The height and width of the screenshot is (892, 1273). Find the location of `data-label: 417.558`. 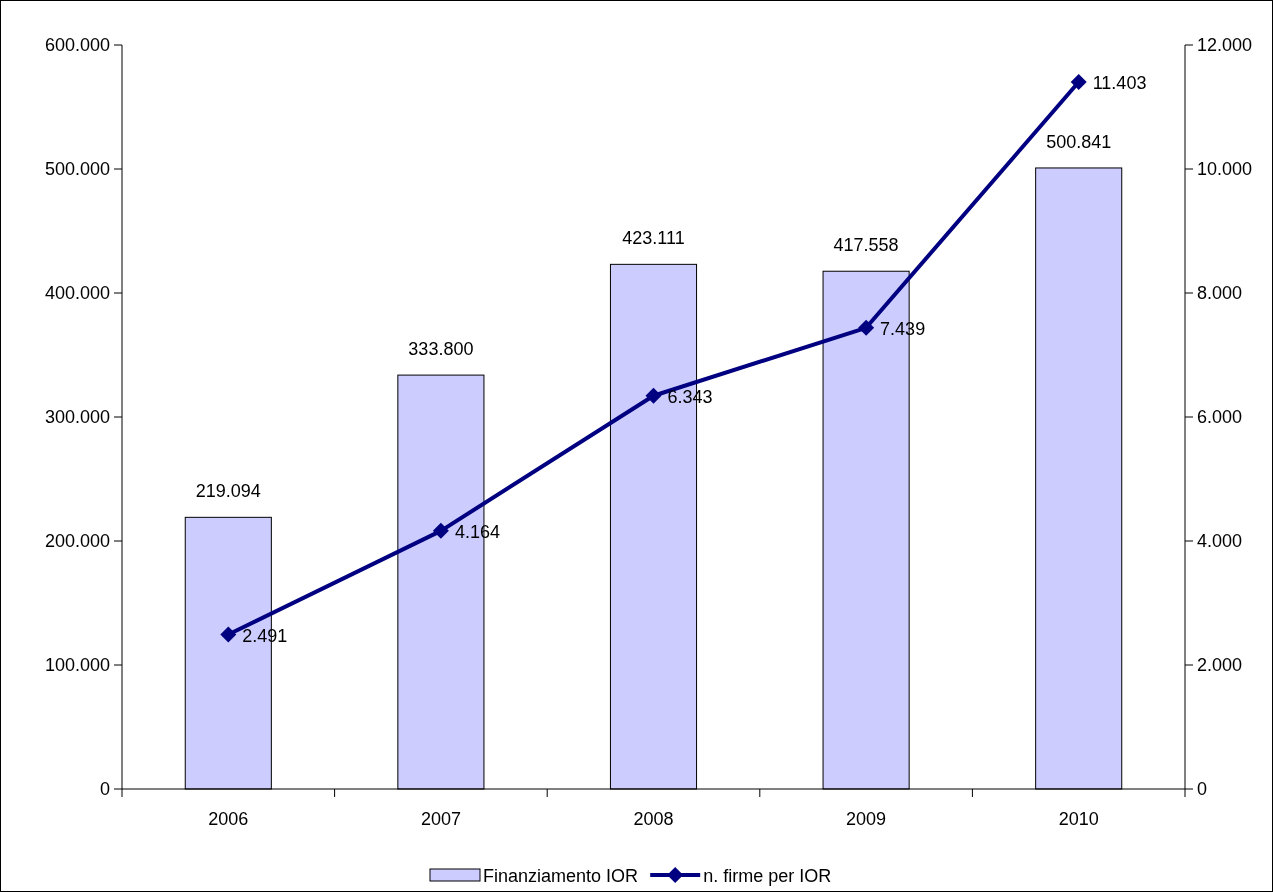

data-label: 417.558 is located at coordinates (866, 245).